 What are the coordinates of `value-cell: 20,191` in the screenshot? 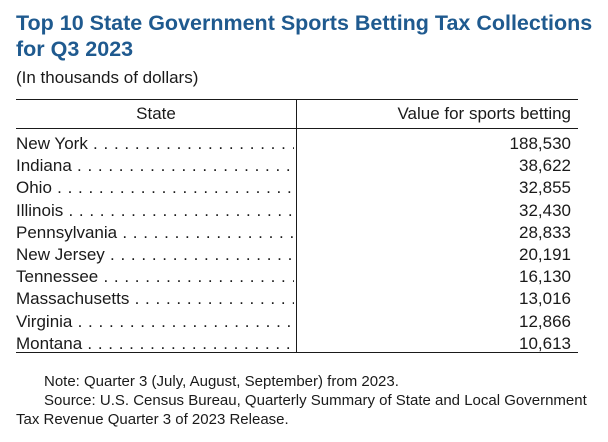 It's located at (545, 254).